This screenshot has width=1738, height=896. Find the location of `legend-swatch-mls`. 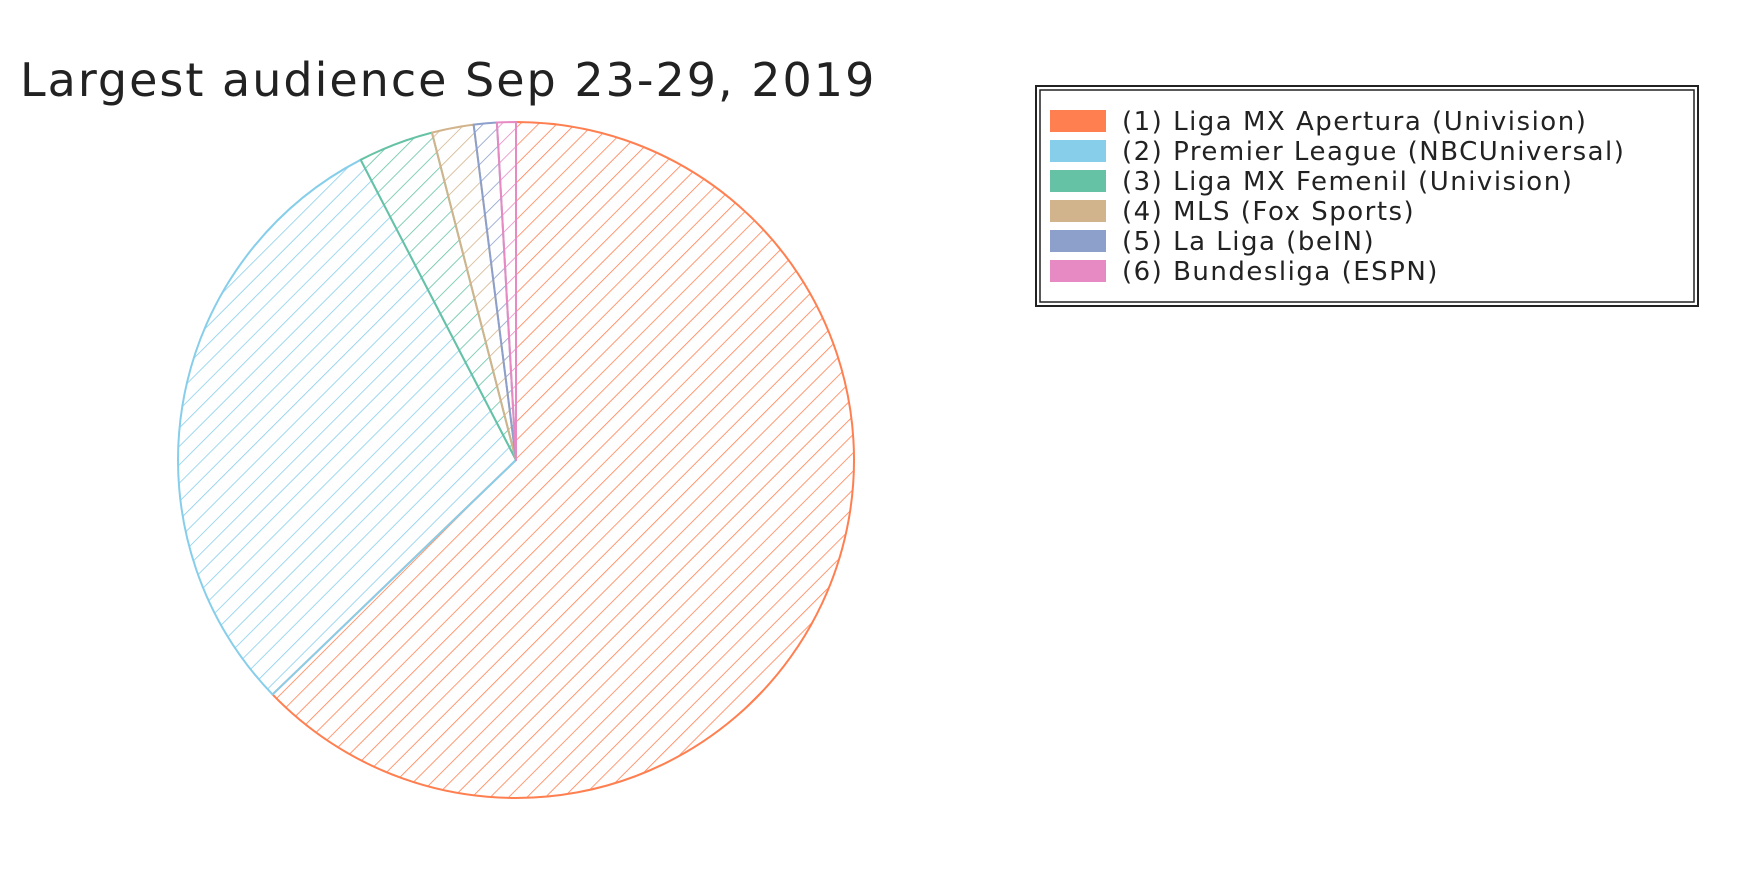

legend-swatch-mls is located at coordinates (1078, 211).